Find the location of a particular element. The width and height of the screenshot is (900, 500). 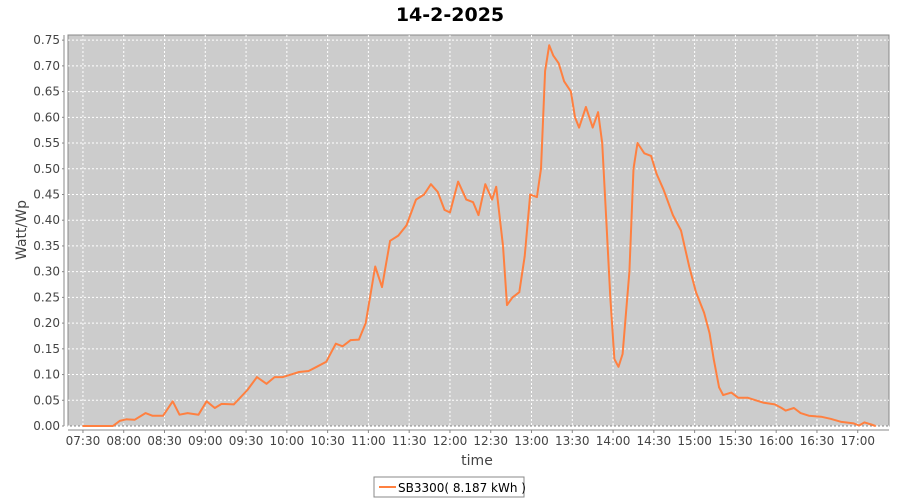

x-tick-label: 14:00 is located at coordinates (613, 441).